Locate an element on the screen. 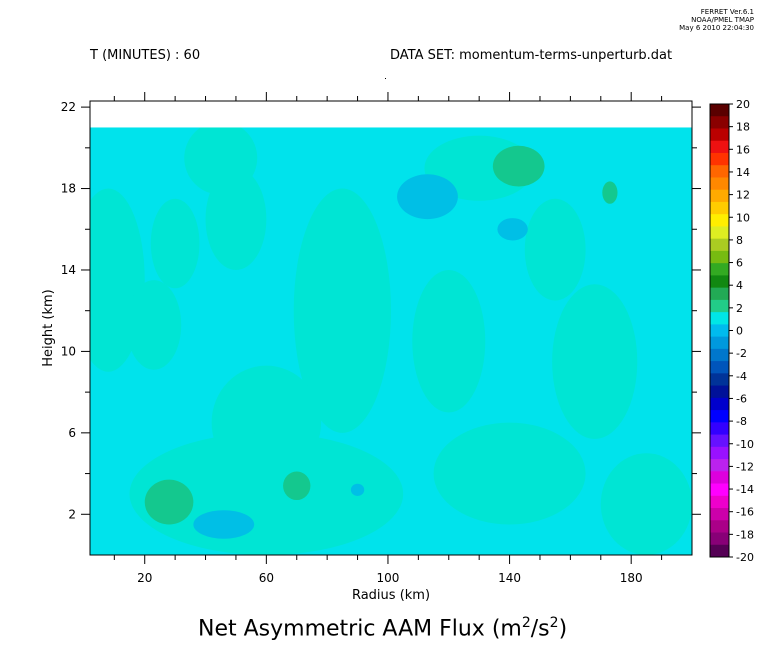 This screenshot has height=662, width=768. x-axis-label: Radius (km) is located at coordinates (391, 595).